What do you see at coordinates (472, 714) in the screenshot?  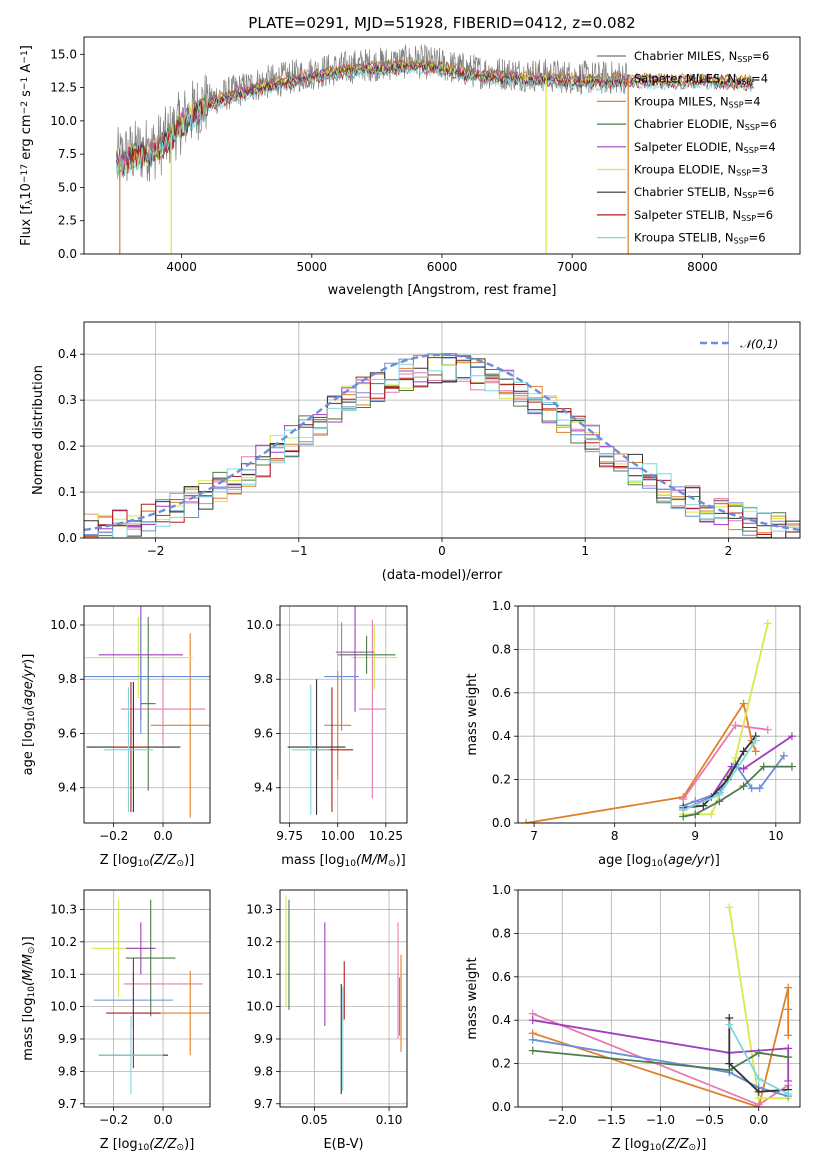 I see `y-axis-label: mass weight` at bounding box center [472, 714].